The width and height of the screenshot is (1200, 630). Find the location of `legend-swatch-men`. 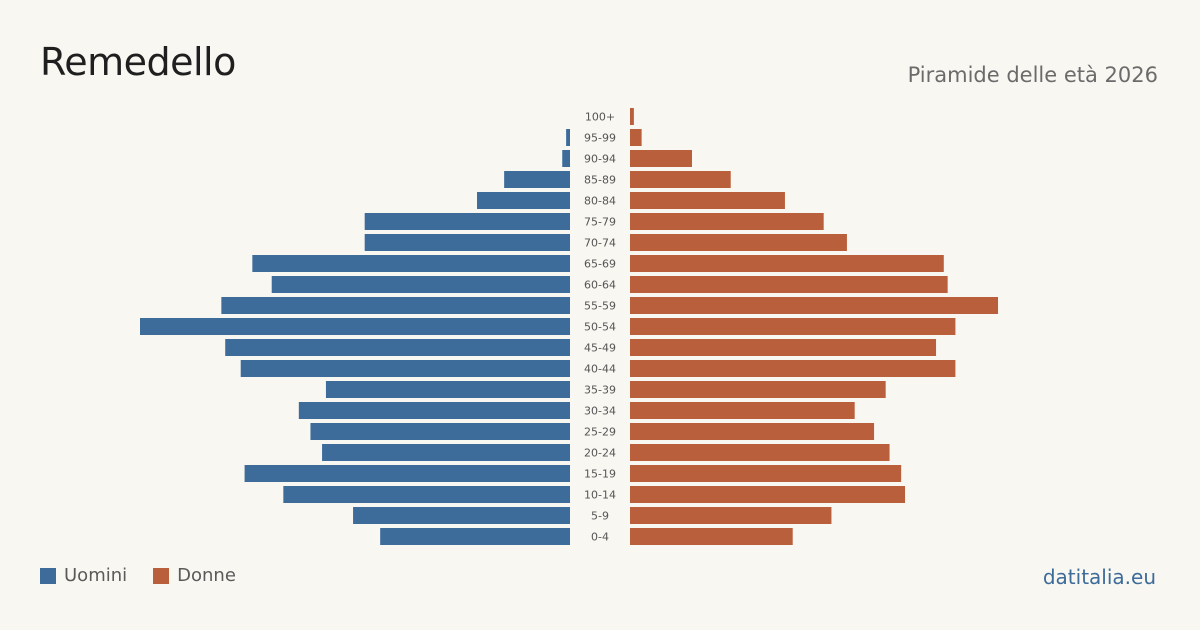

legend-swatch-men is located at coordinates (48, 575).